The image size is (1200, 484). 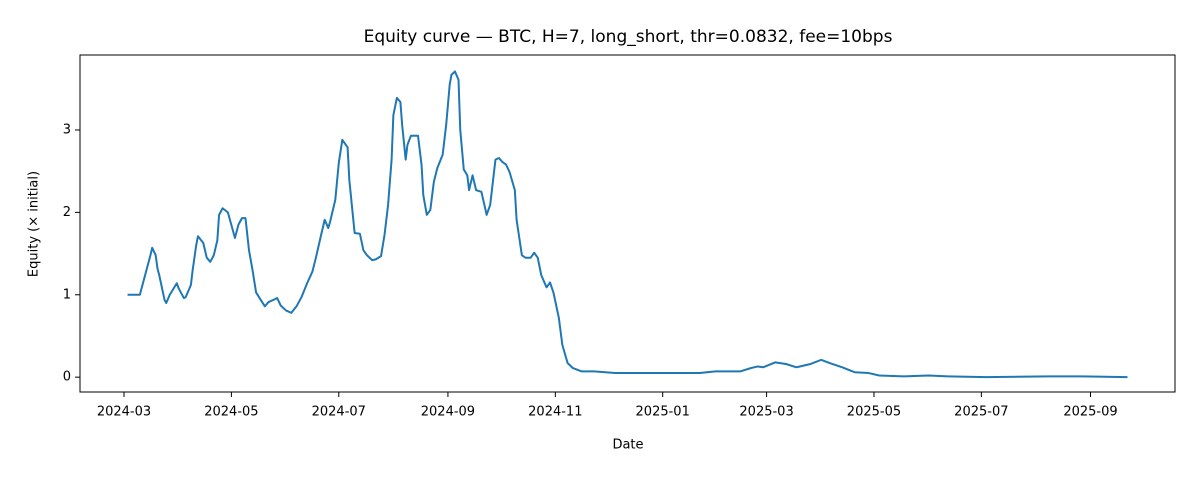 I want to click on x-tick-label: 2024-03, so click(x=124, y=412).